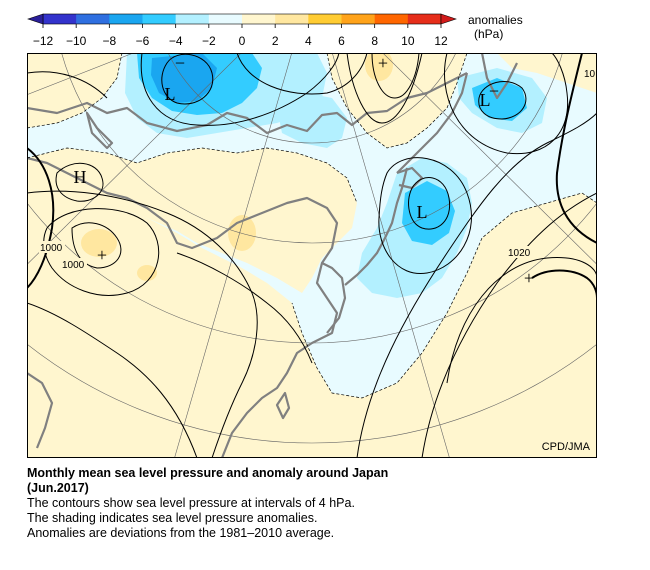  I want to click on contour-1000-a, so click(96, 245).